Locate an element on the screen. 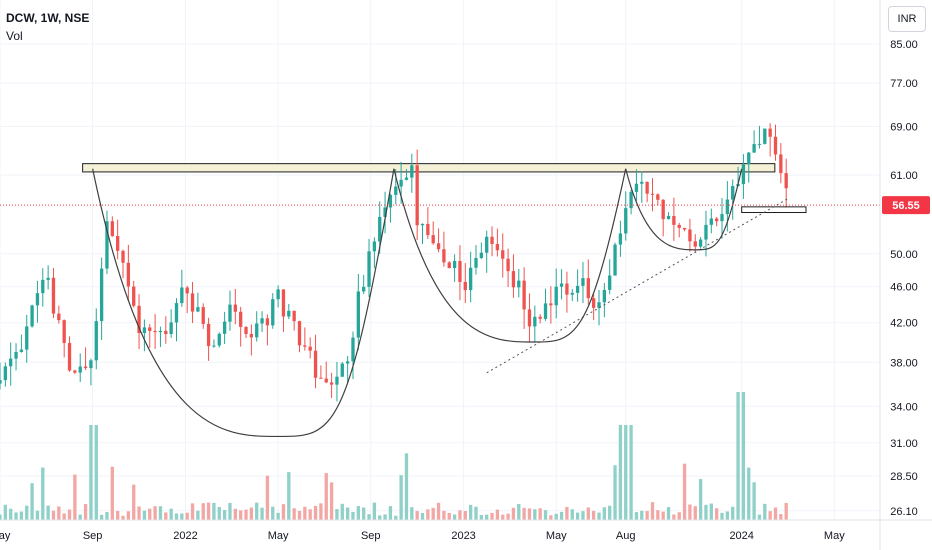 This screenshot has height=550, width=932. x-tick-label: 2023 is located at coordinates (463, 536).